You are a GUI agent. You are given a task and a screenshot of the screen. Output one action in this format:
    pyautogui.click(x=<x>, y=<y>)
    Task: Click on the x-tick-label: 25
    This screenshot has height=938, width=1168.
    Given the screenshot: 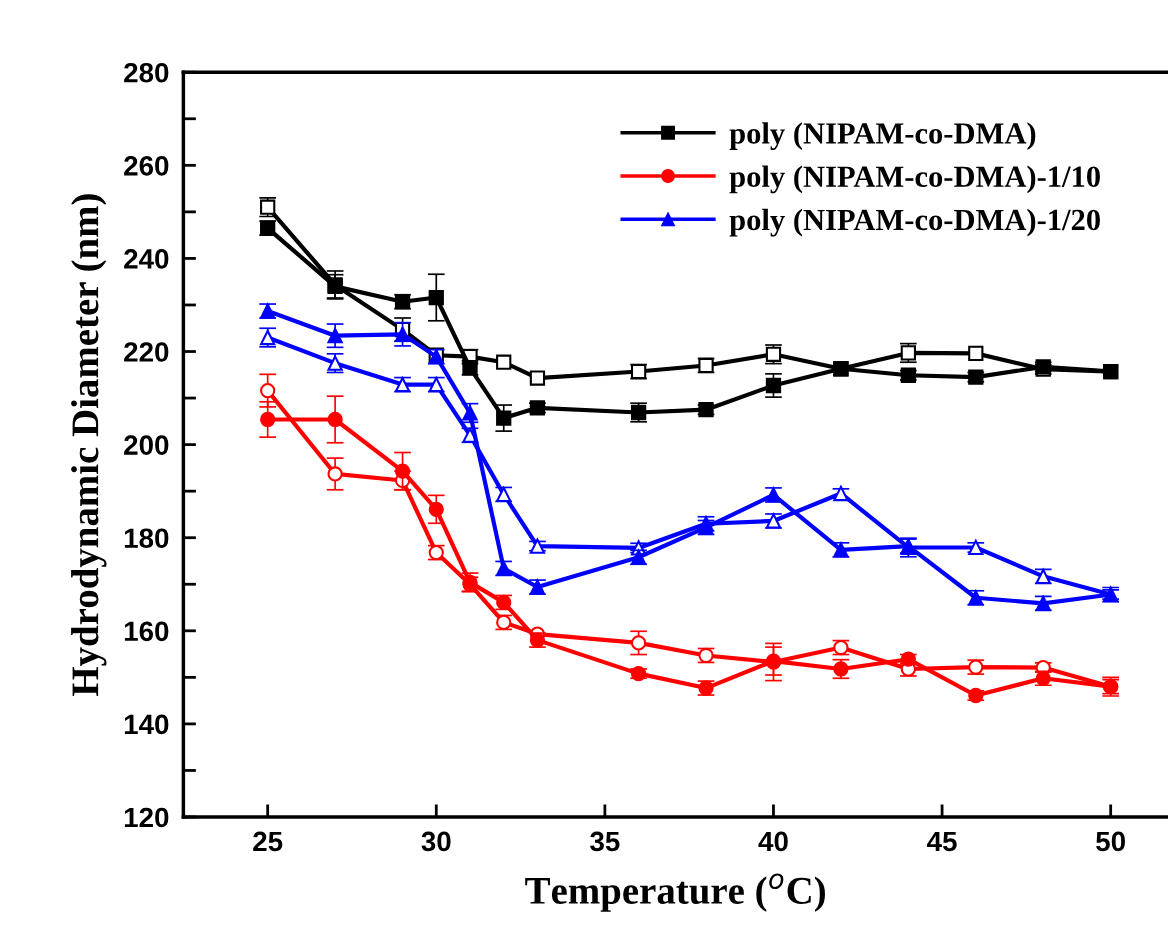 What is the action you would take?
    pyautogui.click(x=268, y=841)
    